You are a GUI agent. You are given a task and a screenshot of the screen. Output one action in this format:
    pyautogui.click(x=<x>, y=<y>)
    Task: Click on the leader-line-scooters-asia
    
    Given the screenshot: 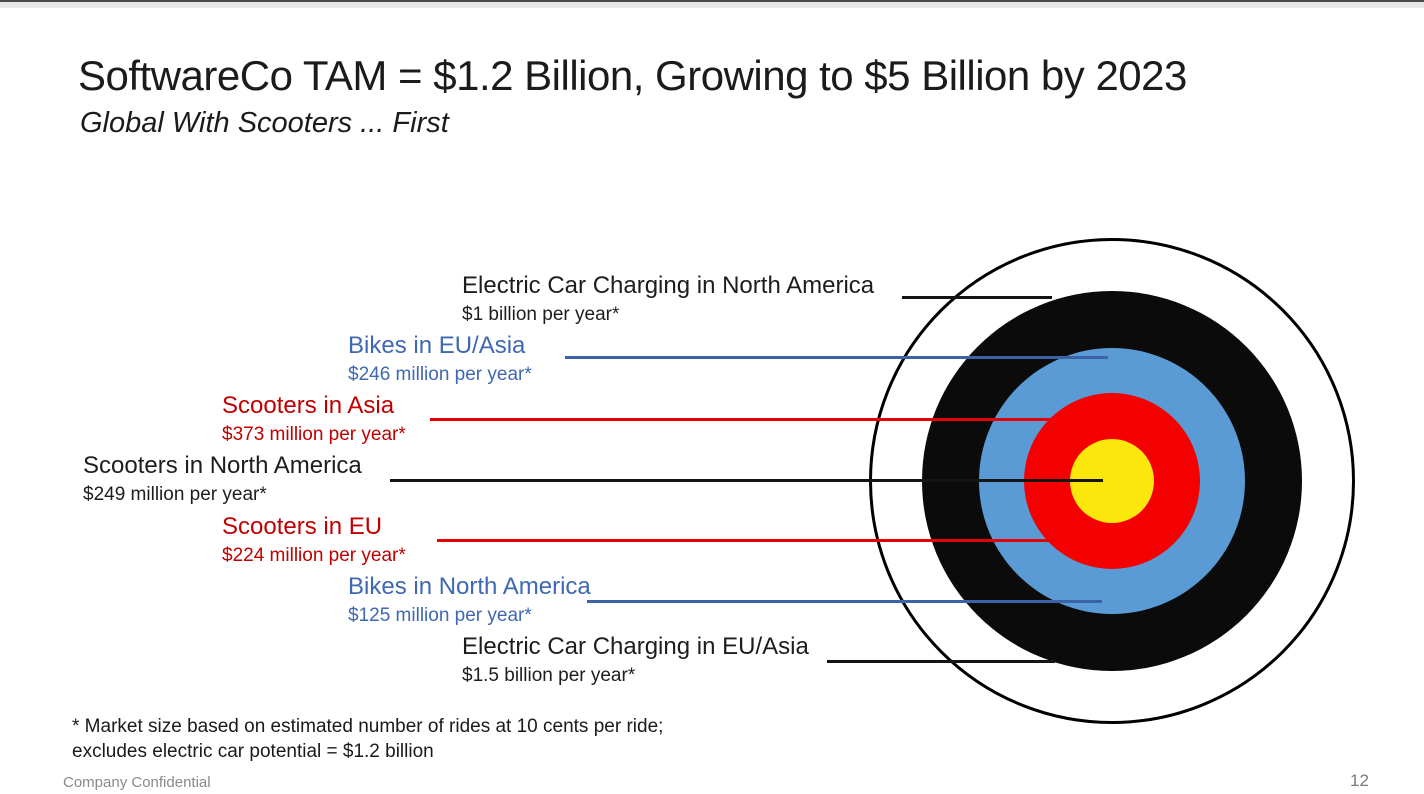 What is the action you would take?
    pyautogui.click(x=741, y=419)
    